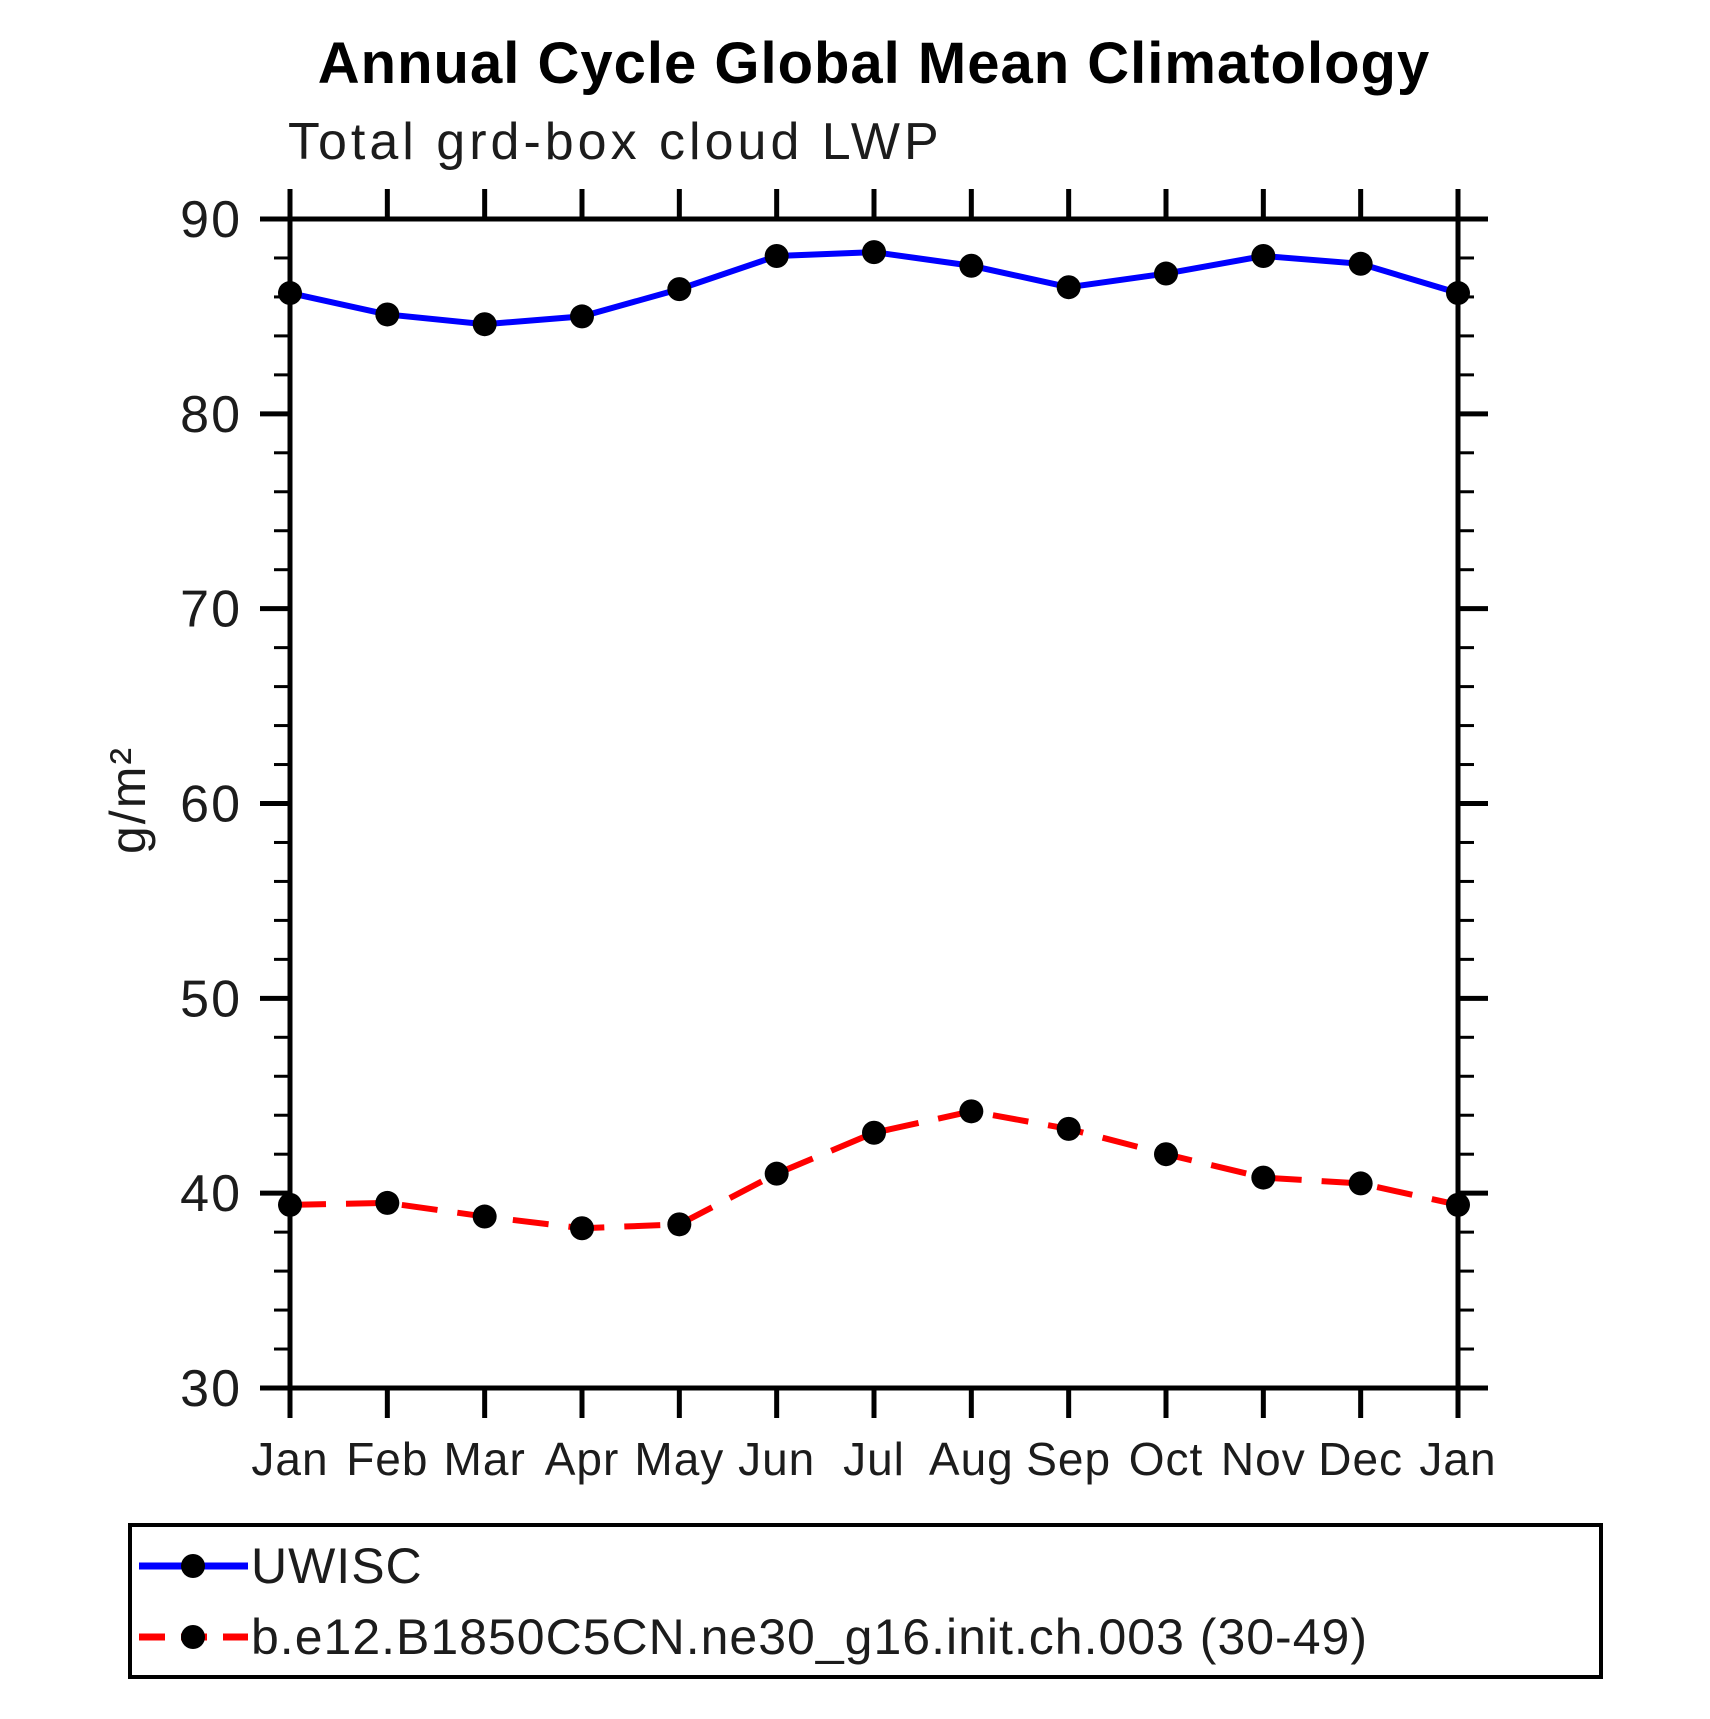  What do you see at coordinates (211, 220) in the screenshot?
I see `y-tick-label: 90` at bounding box center [211, 220].